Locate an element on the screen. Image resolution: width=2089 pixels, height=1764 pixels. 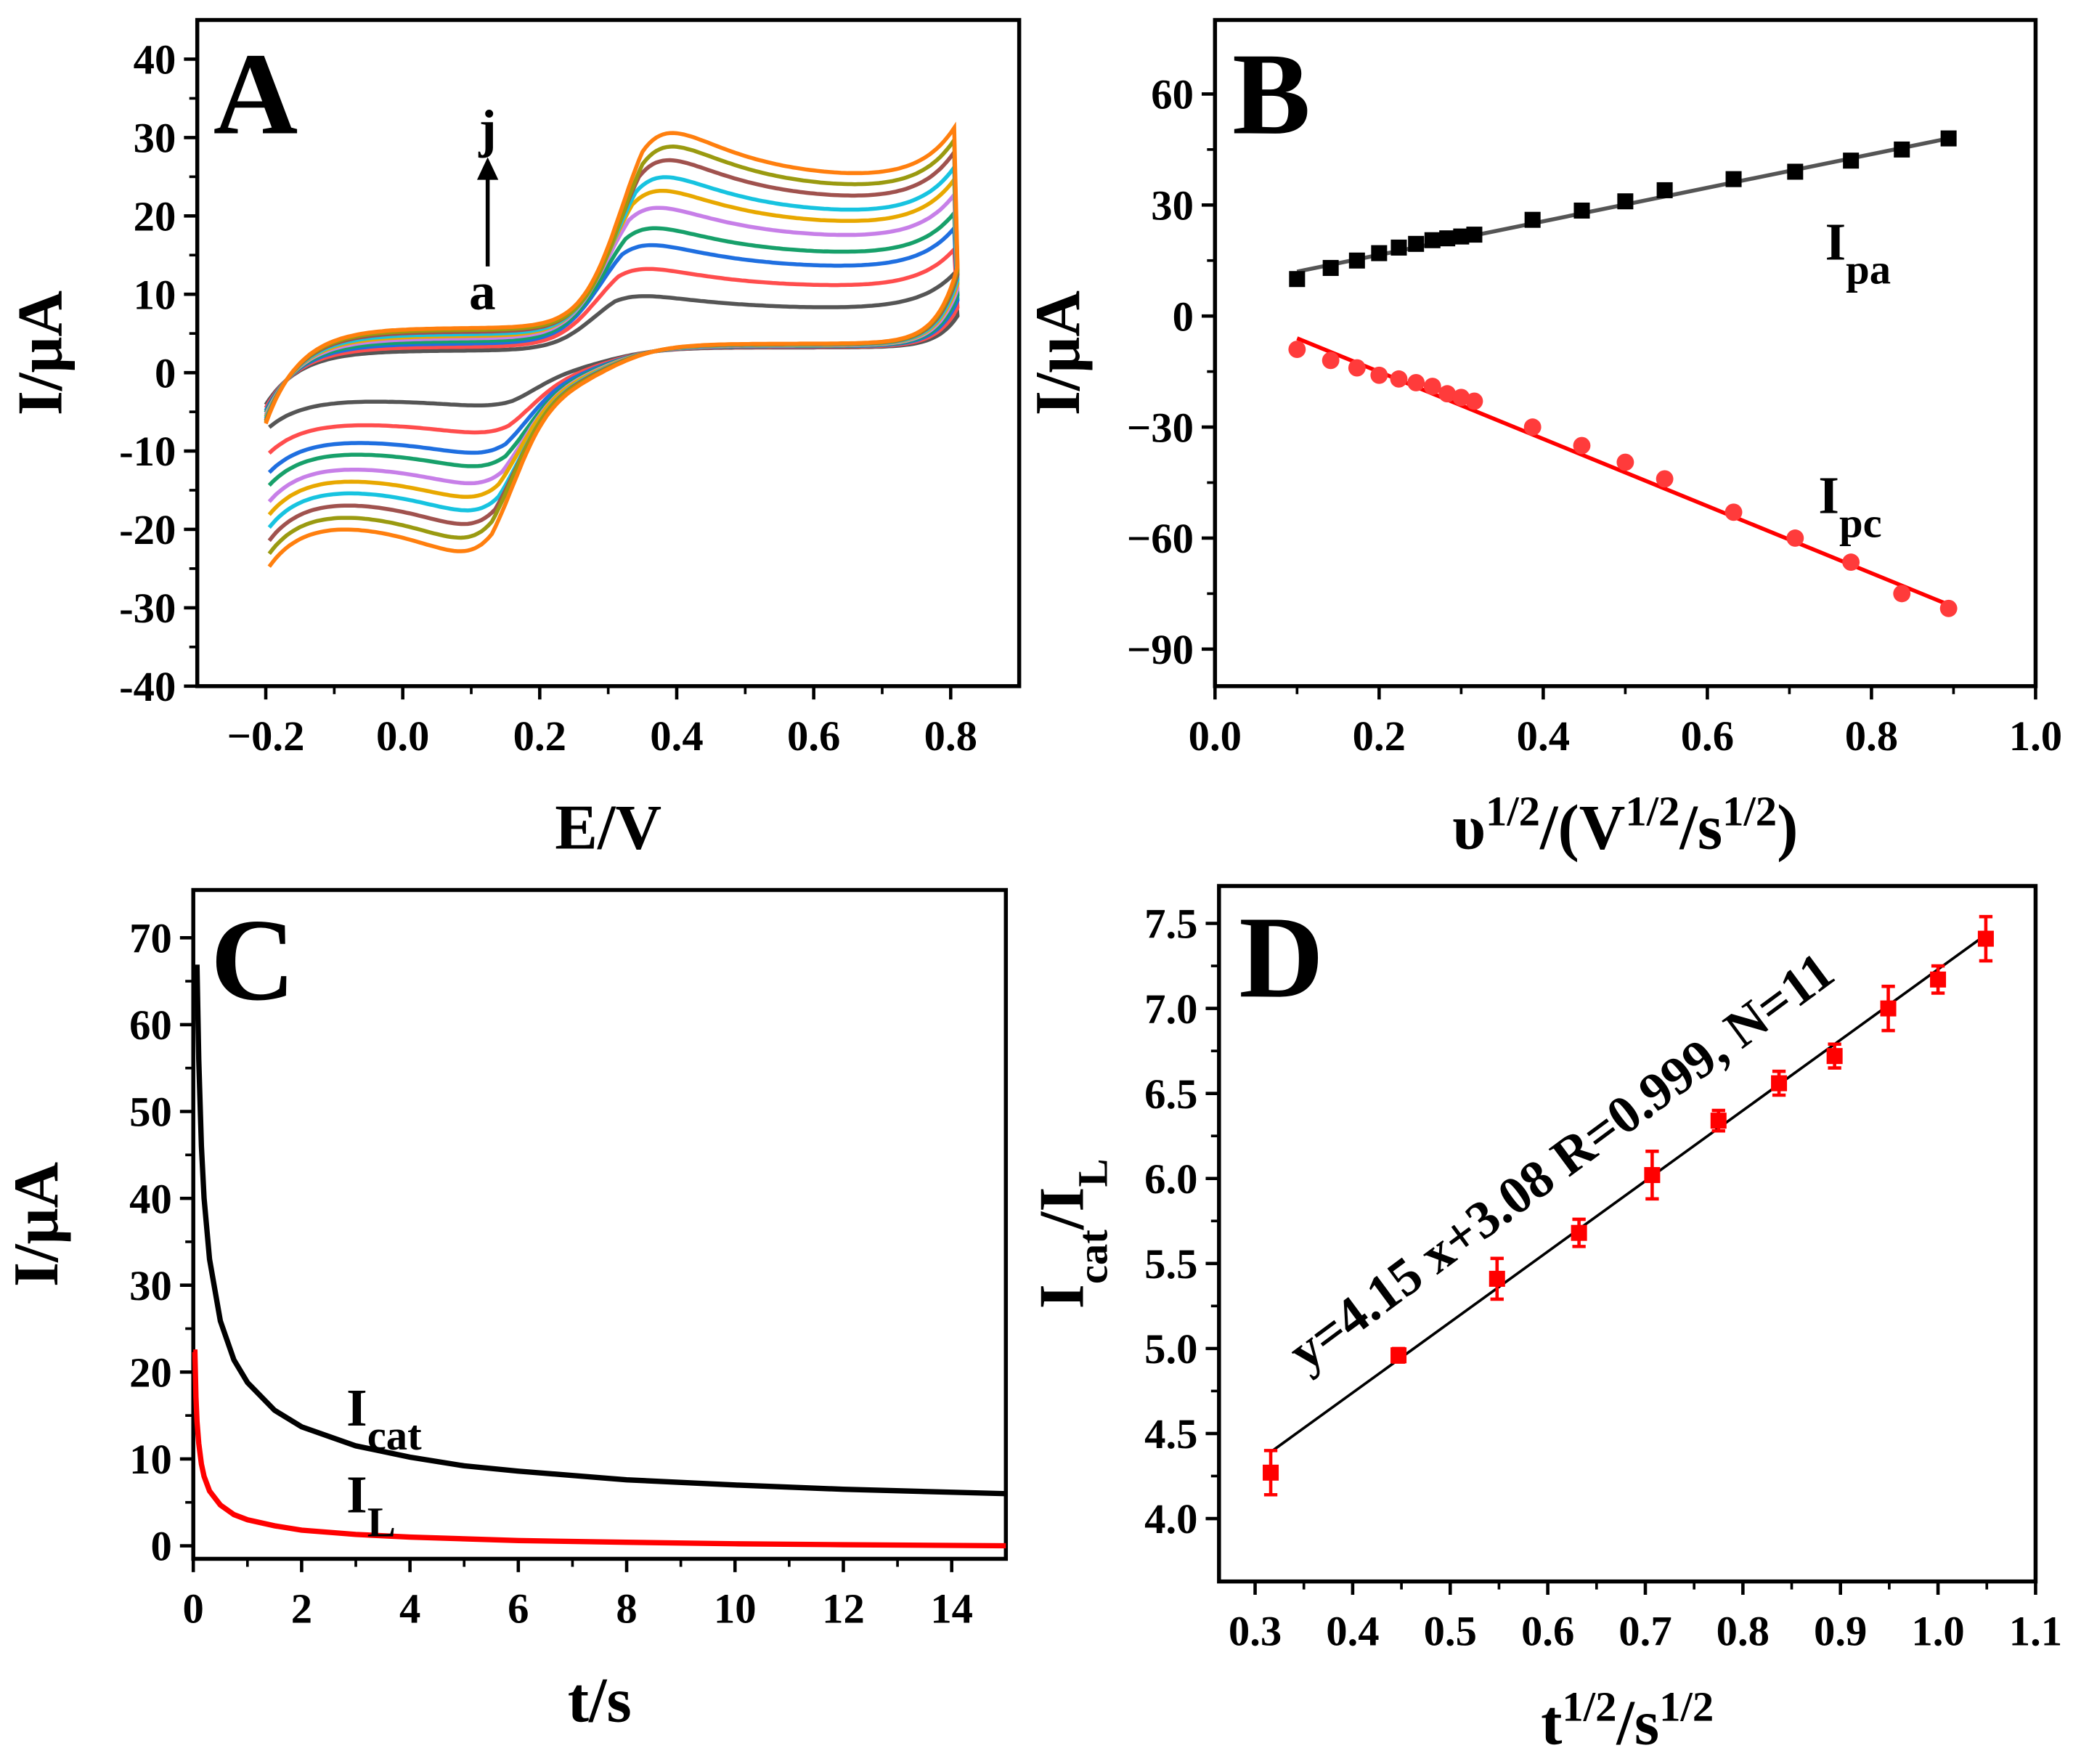
y-tick-label: 30 is located at coordinates (1172, 205).